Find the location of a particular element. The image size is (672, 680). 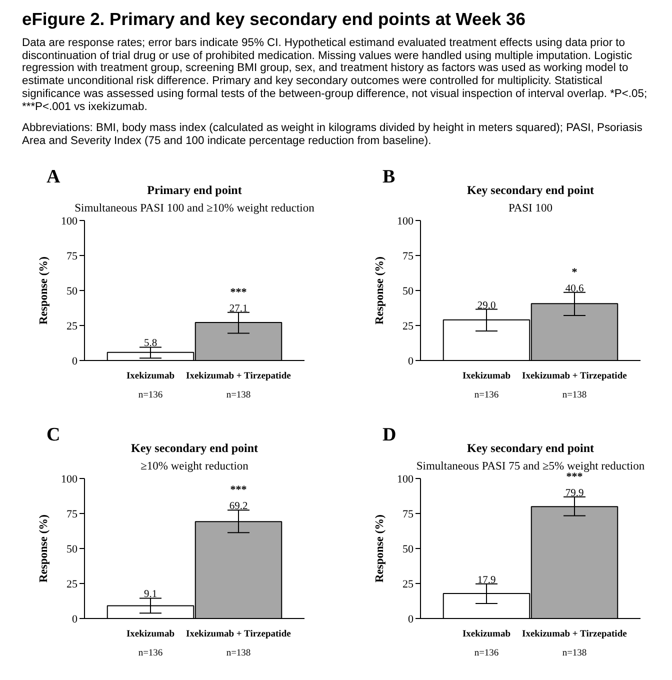

chart-subtitle: Simultaneous PASI 75 and ≥5% weight reduction is located at coordinates (530, 466).